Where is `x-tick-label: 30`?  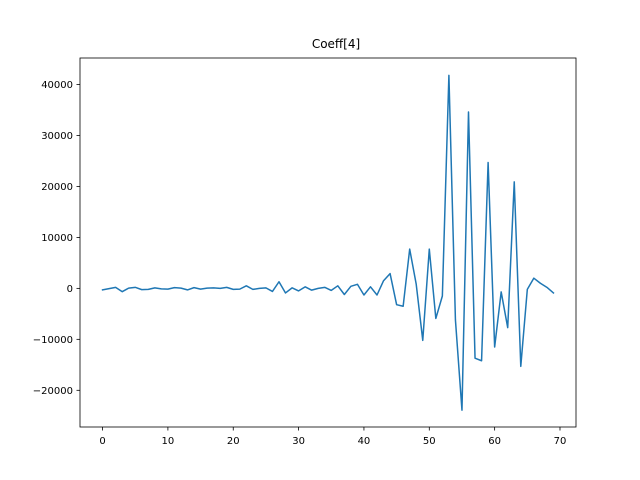
x-tick-label: 30 is located at coordinates (298, 441).